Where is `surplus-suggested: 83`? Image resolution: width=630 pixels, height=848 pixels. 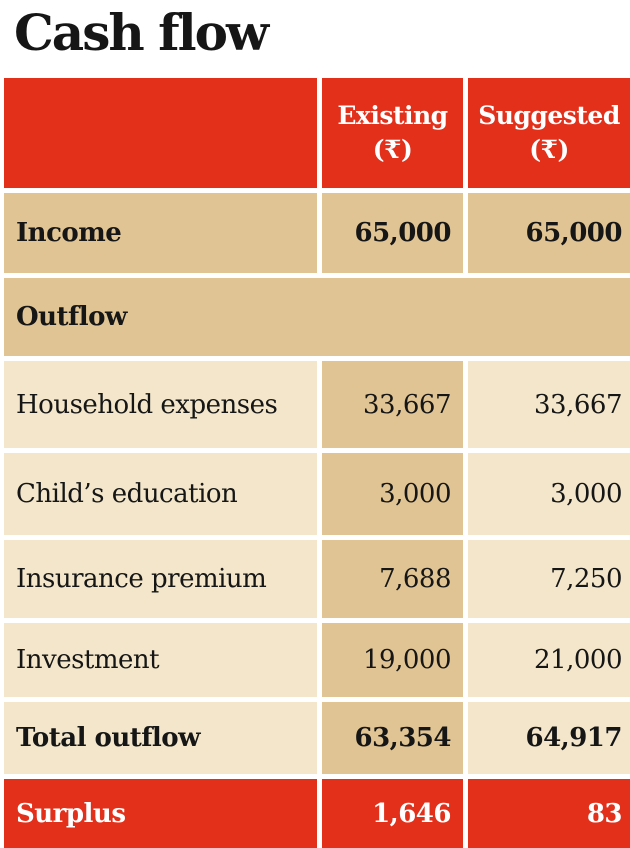 surplus-suggested: 83 is located at coordinates (549, 813).